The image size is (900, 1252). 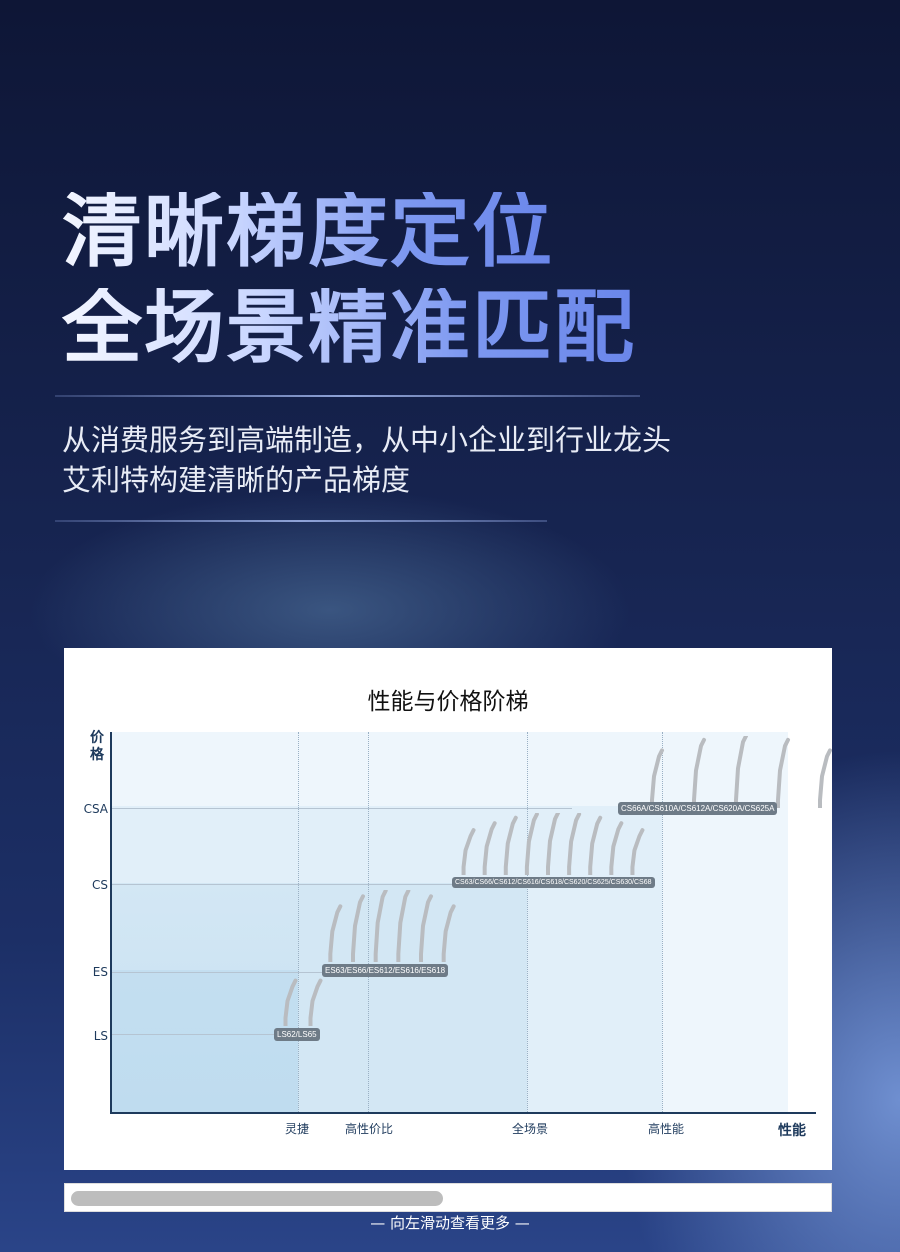 What do you see at coordinates (448, 702) in the screenshot?
I see `chart-title: 性能与价格阶梯` at bounding box center [448, 702].